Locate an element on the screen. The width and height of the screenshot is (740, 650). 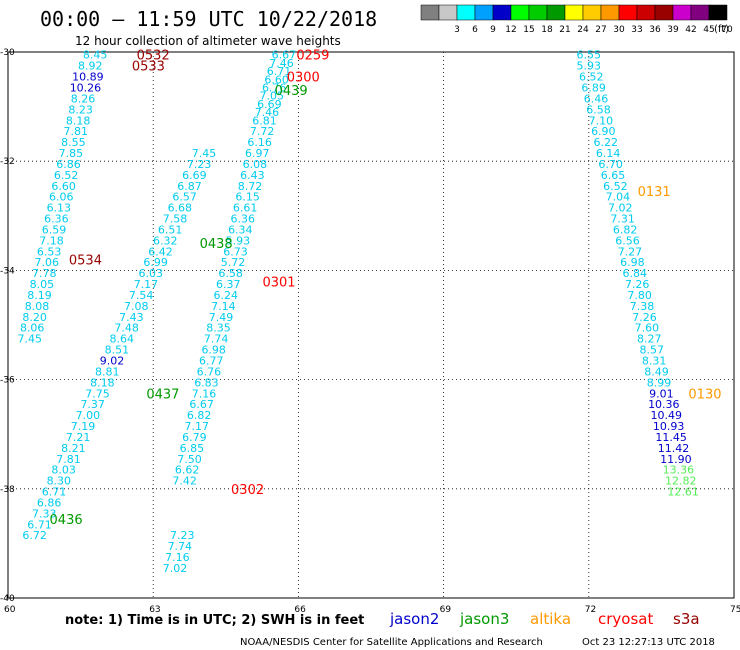
swh-value: 7.45 is located at coordinates (30, 339).